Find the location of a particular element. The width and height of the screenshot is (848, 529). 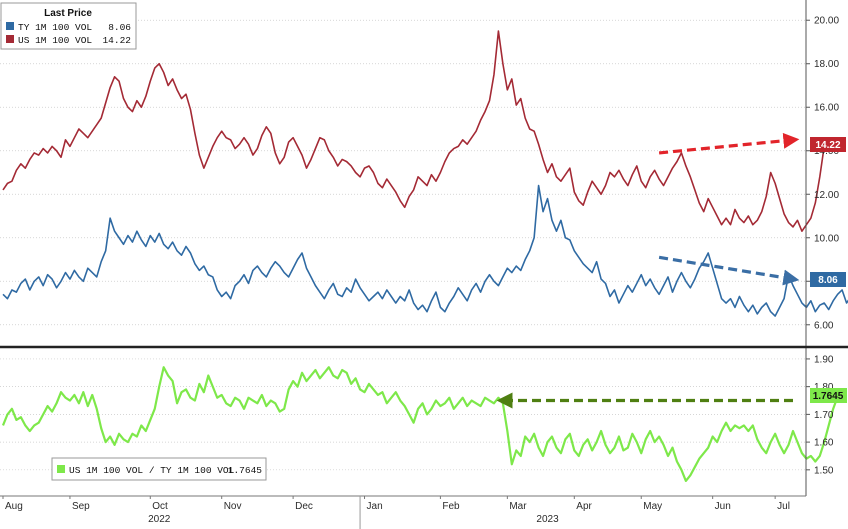

bottom-legend: US 1M 100 VOL / TY 1M 100 VOL 1.7645 is located at coordinates (159, 469).